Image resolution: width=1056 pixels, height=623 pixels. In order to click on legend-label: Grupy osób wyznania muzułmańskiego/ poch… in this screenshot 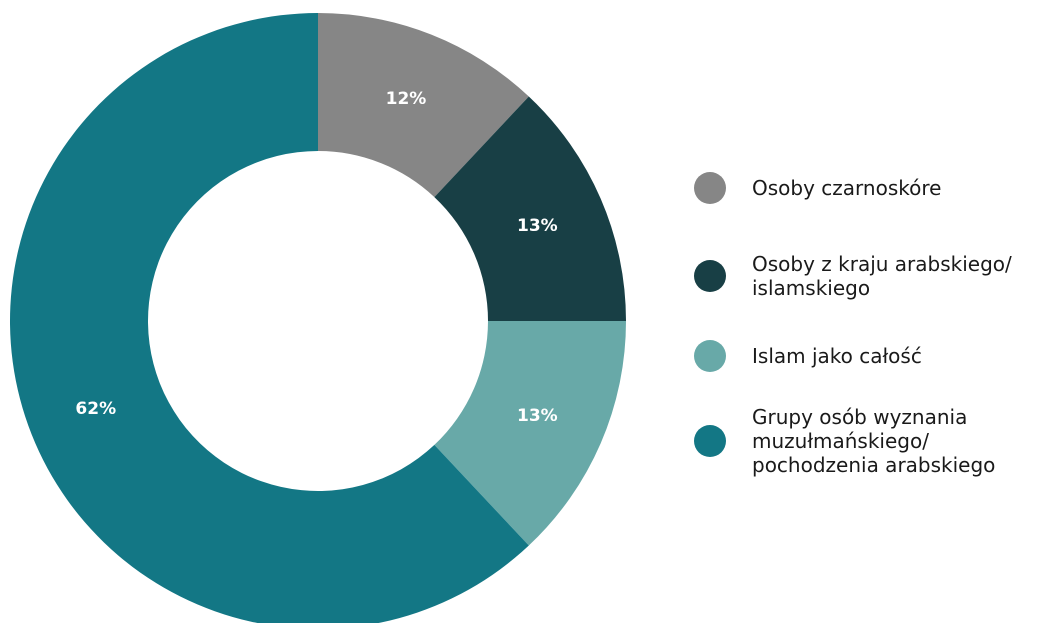, I will do `click(874, 441)`.